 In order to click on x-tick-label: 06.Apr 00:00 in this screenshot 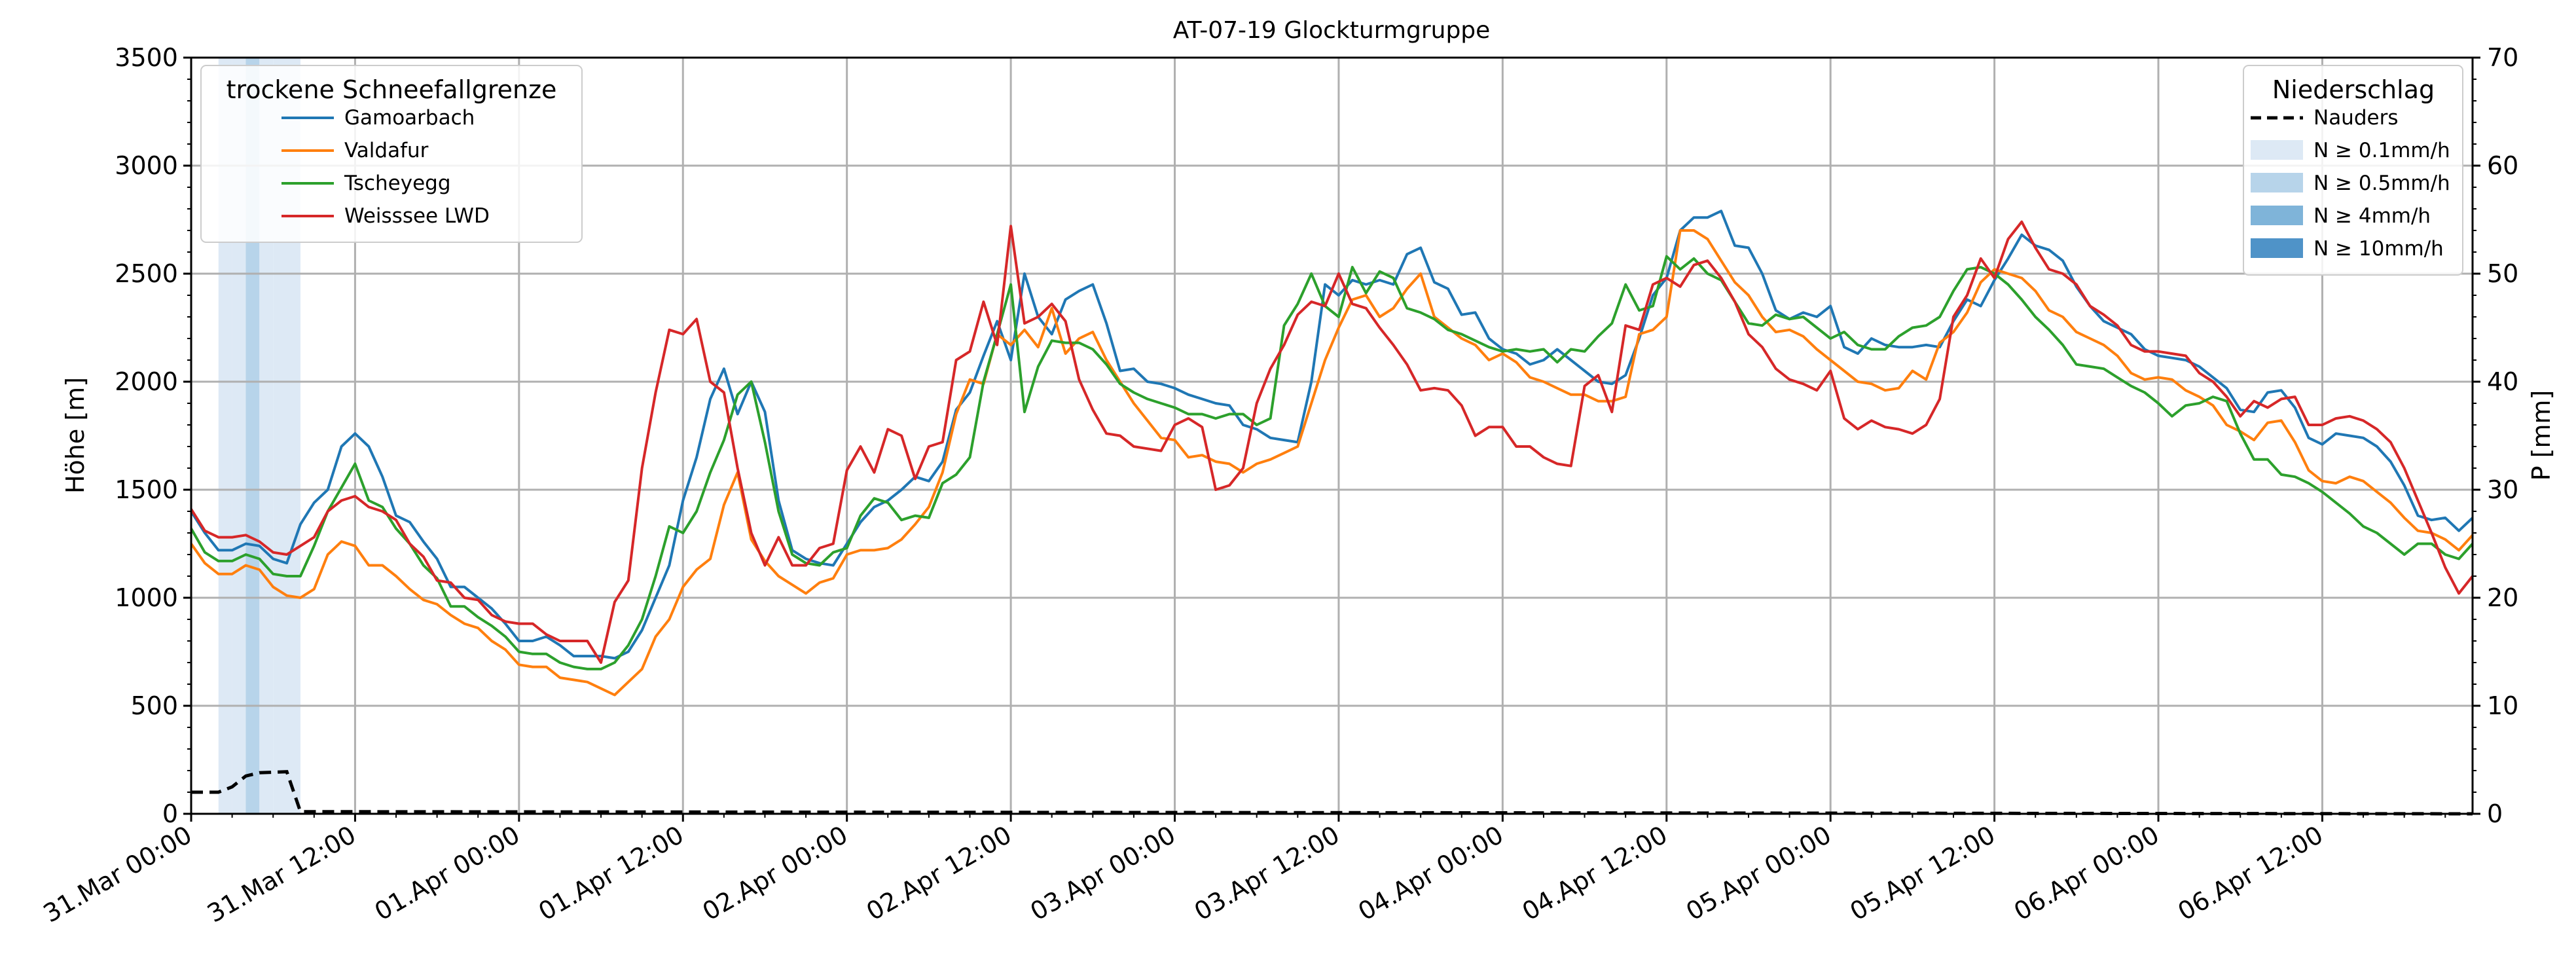, I will do `click(2086, 873)`.